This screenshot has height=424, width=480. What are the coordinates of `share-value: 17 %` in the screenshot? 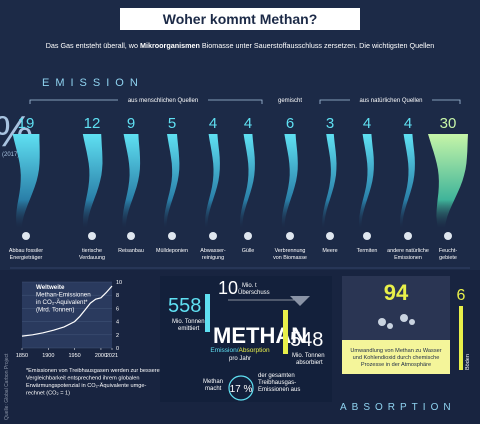 It's located at (241, 389).